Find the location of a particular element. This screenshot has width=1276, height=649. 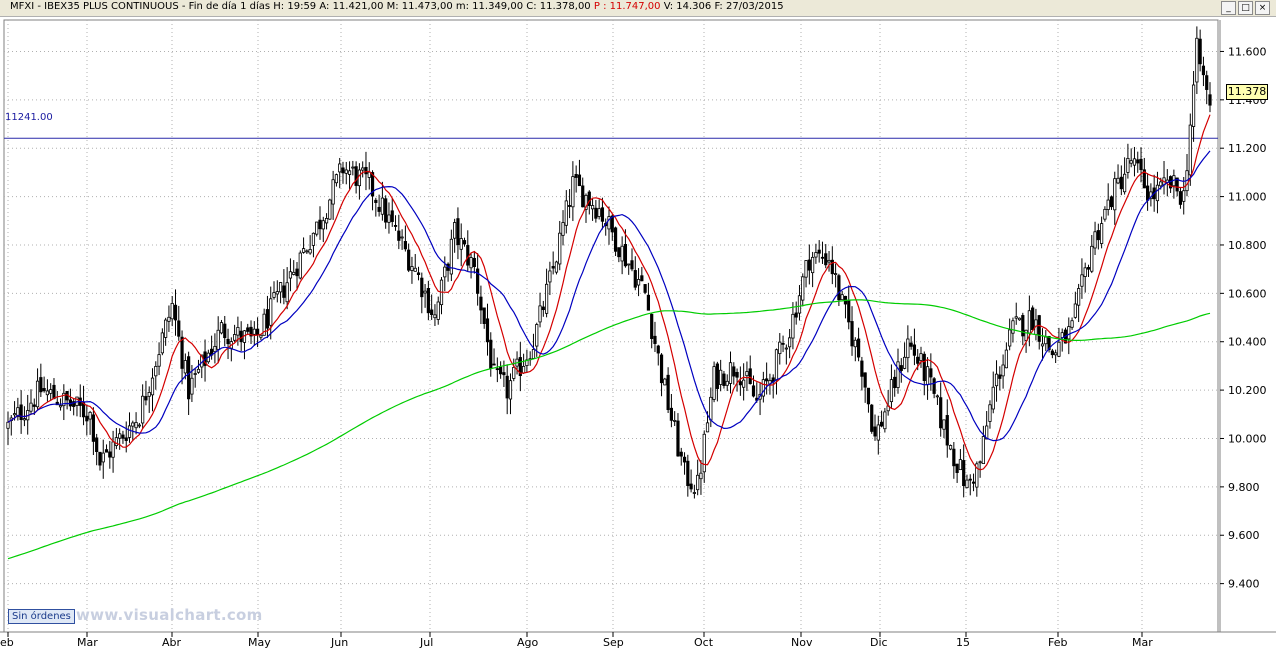

x-tick-label: Sep is located at coordinates (613, 642).